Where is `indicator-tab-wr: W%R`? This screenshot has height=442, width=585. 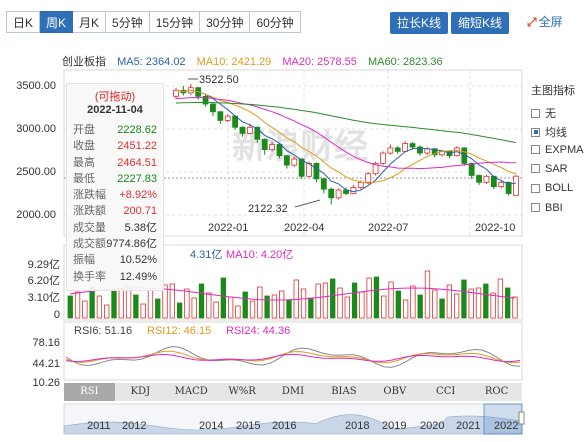 indicator-tab-wr: W%R is located at coordinates (242, 391).